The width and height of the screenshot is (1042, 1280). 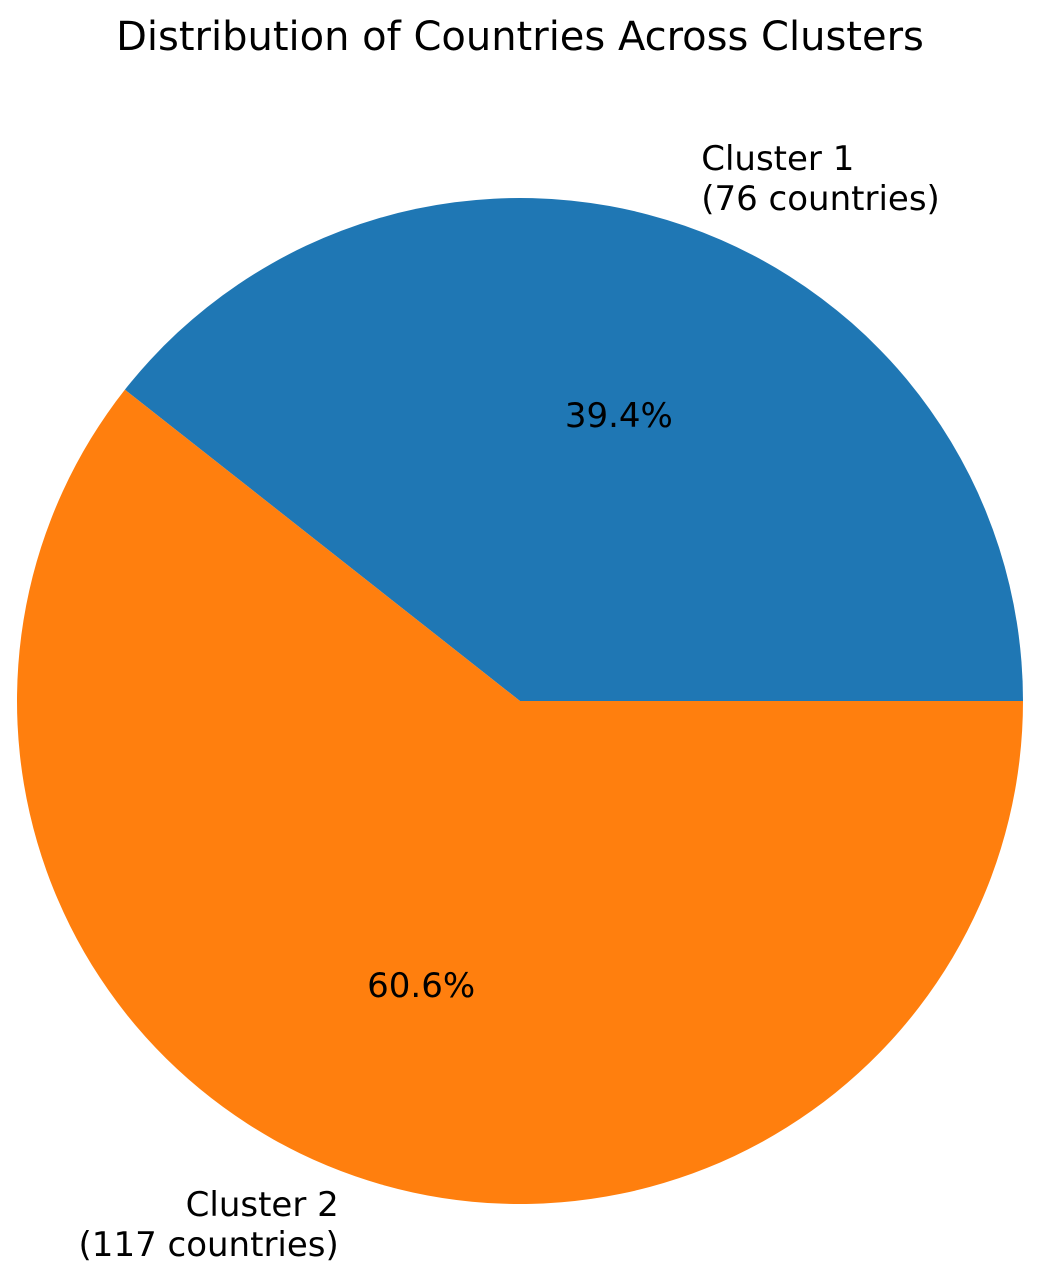 I want to click on slice-label-2: Cluster 2 (117 countries), so click(x=209, y=1225).